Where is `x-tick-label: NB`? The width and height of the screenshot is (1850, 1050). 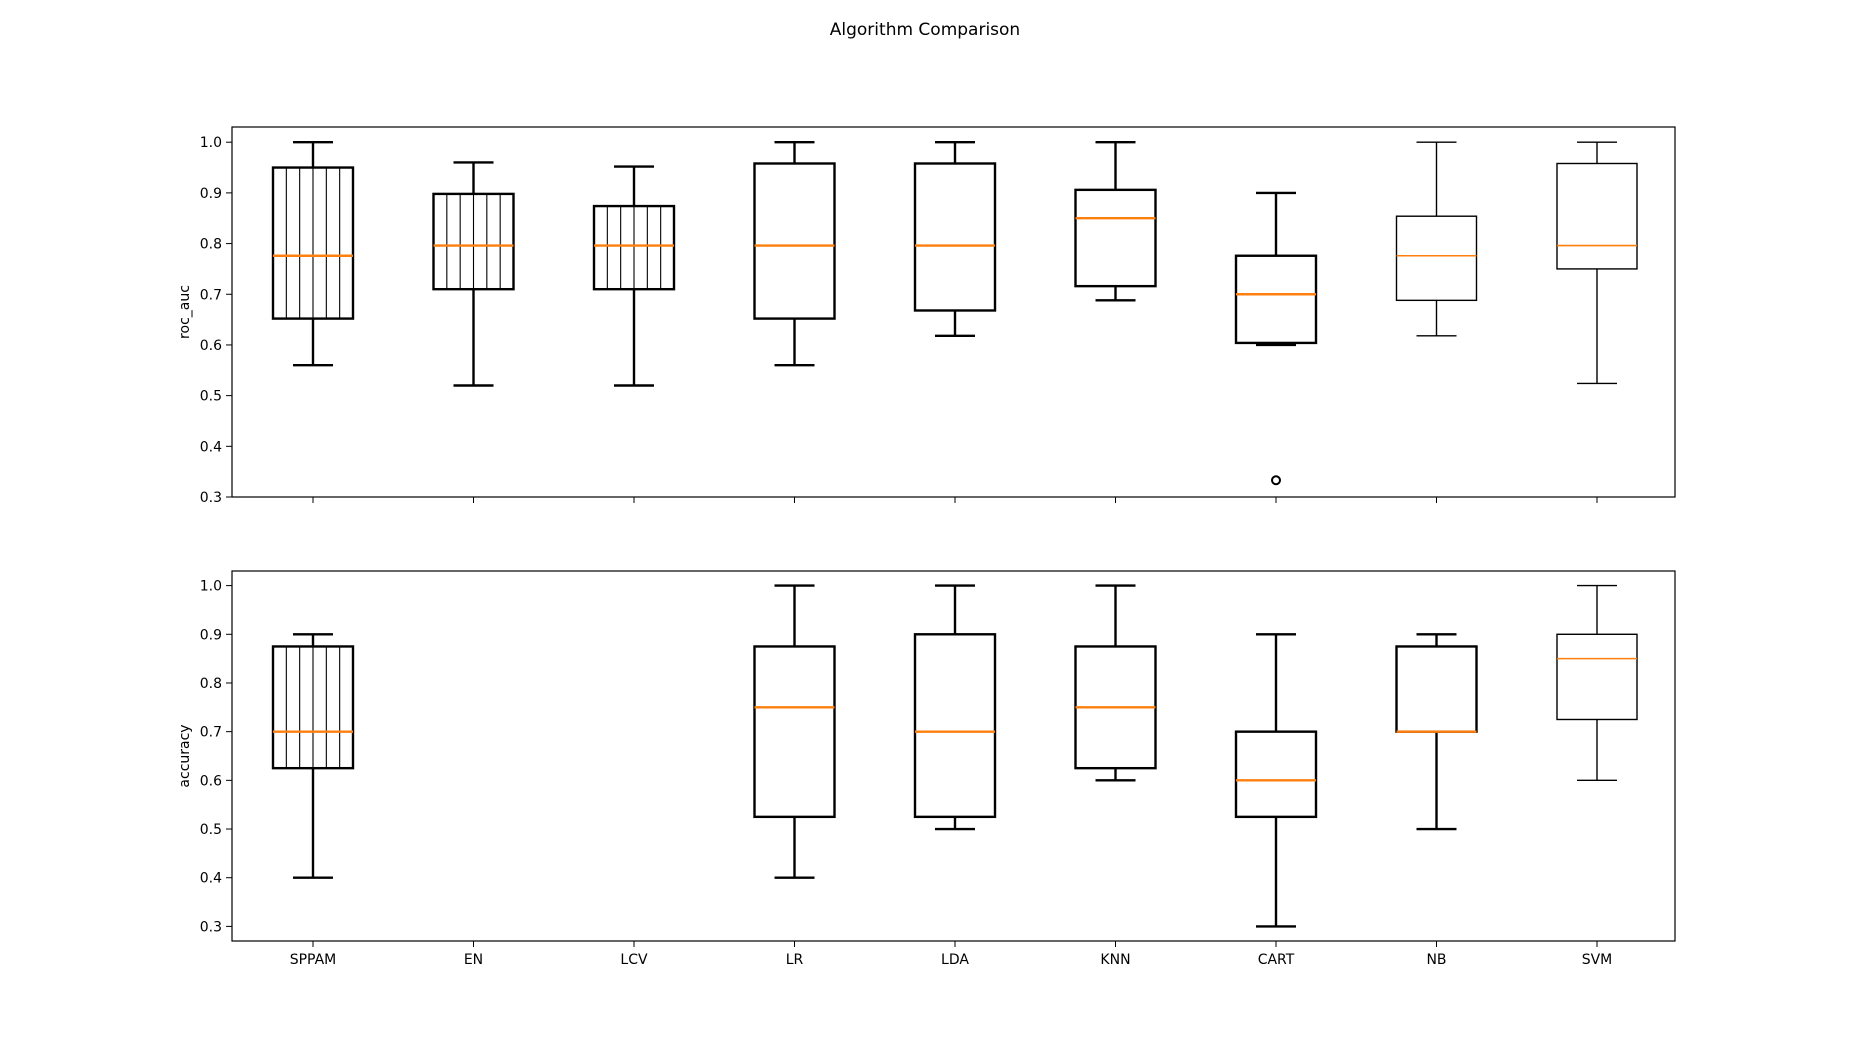
x-tick-label: NB is located at coordinates (1436, 960).